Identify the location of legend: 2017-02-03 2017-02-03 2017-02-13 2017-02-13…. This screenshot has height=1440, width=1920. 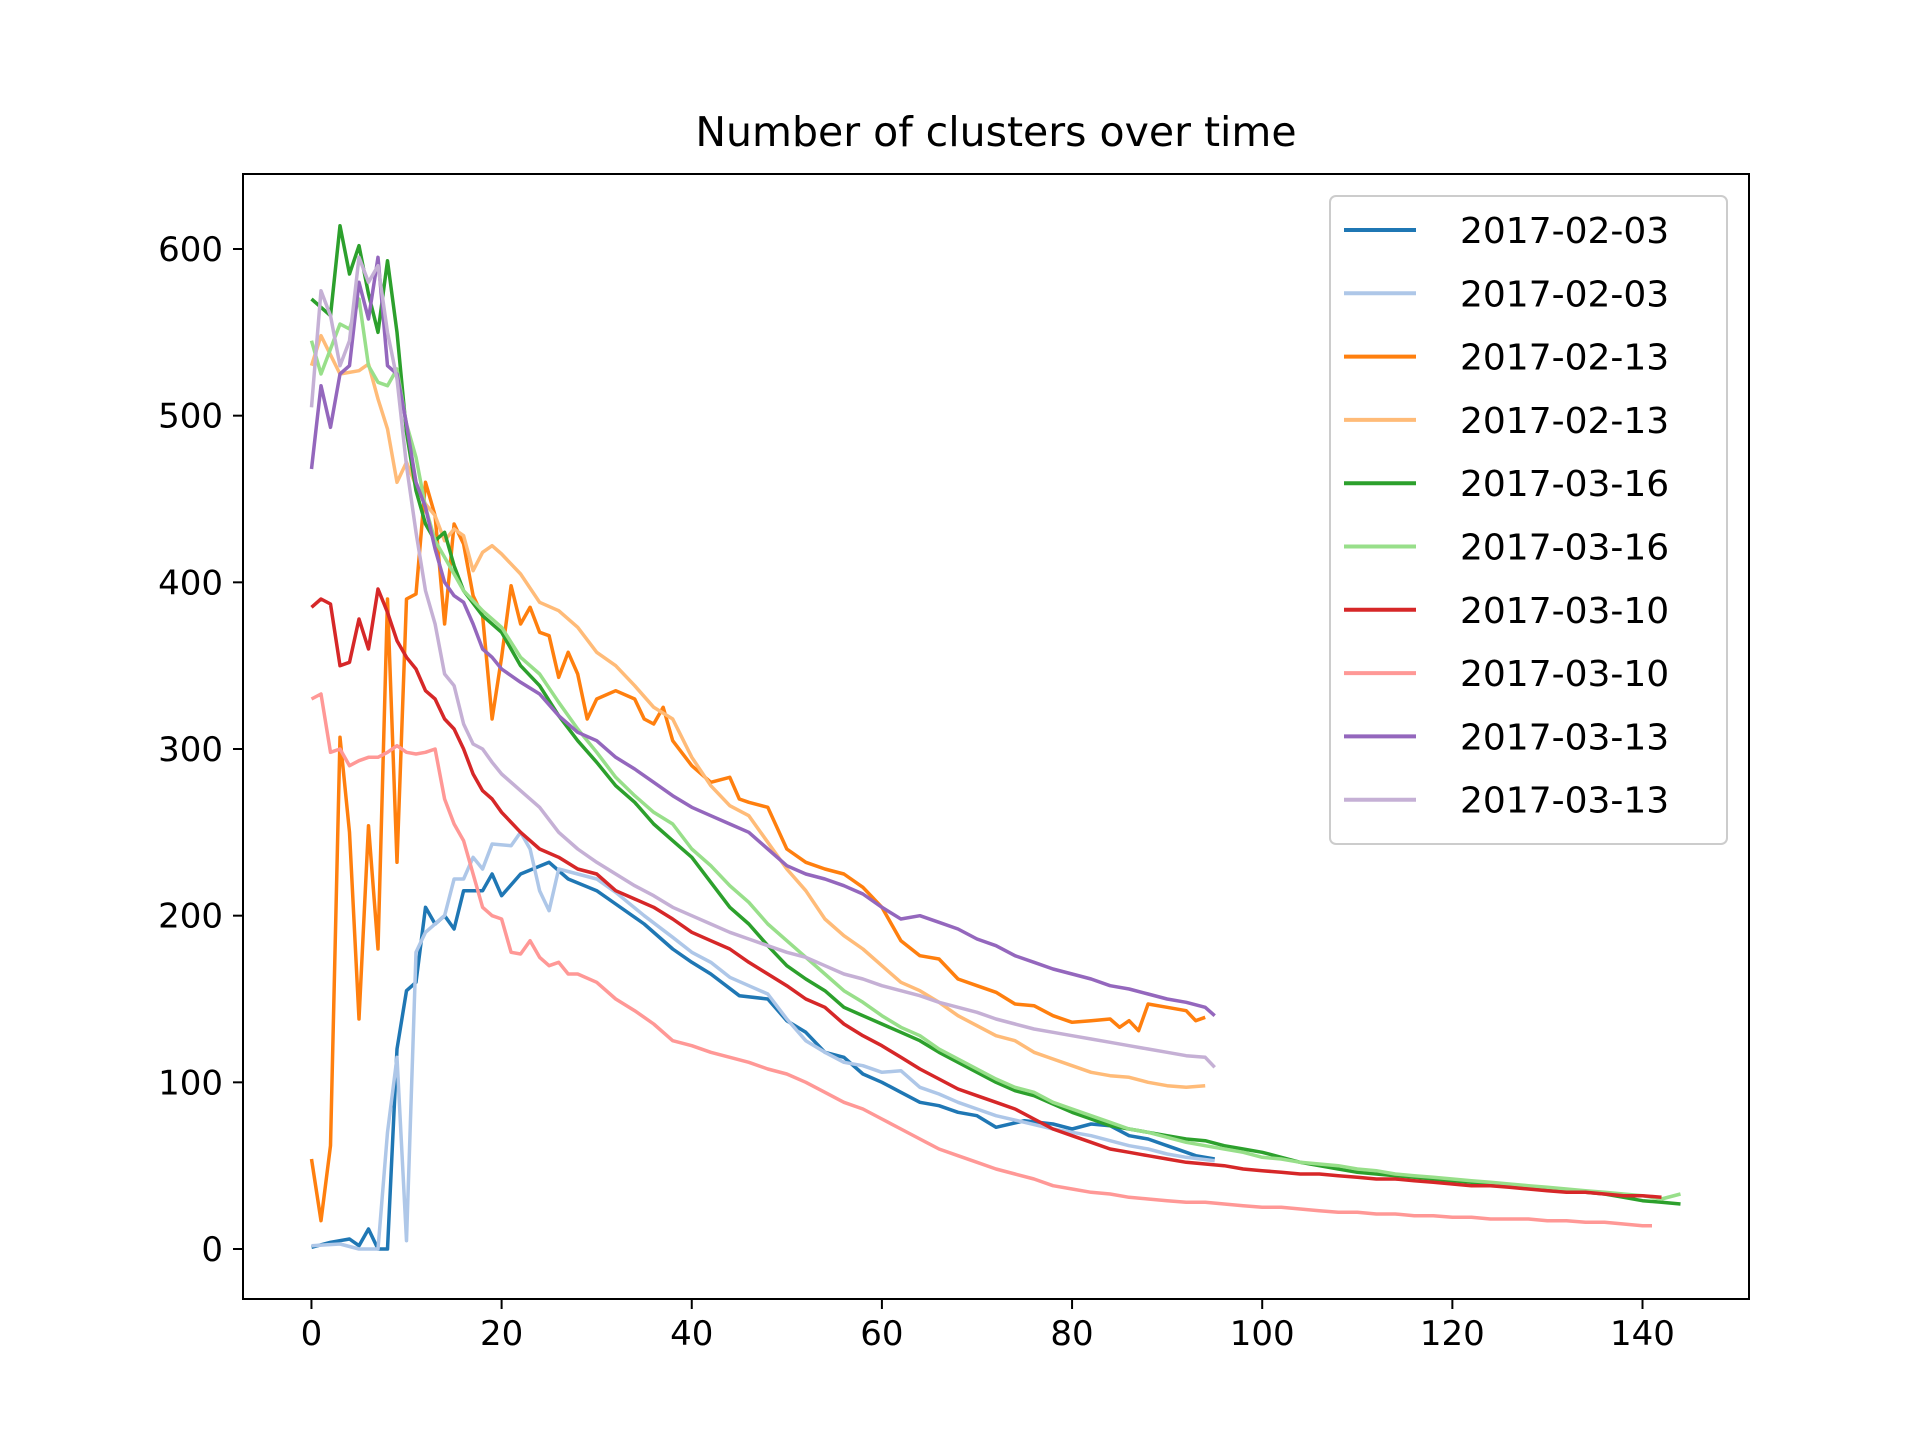
(1528, 520).